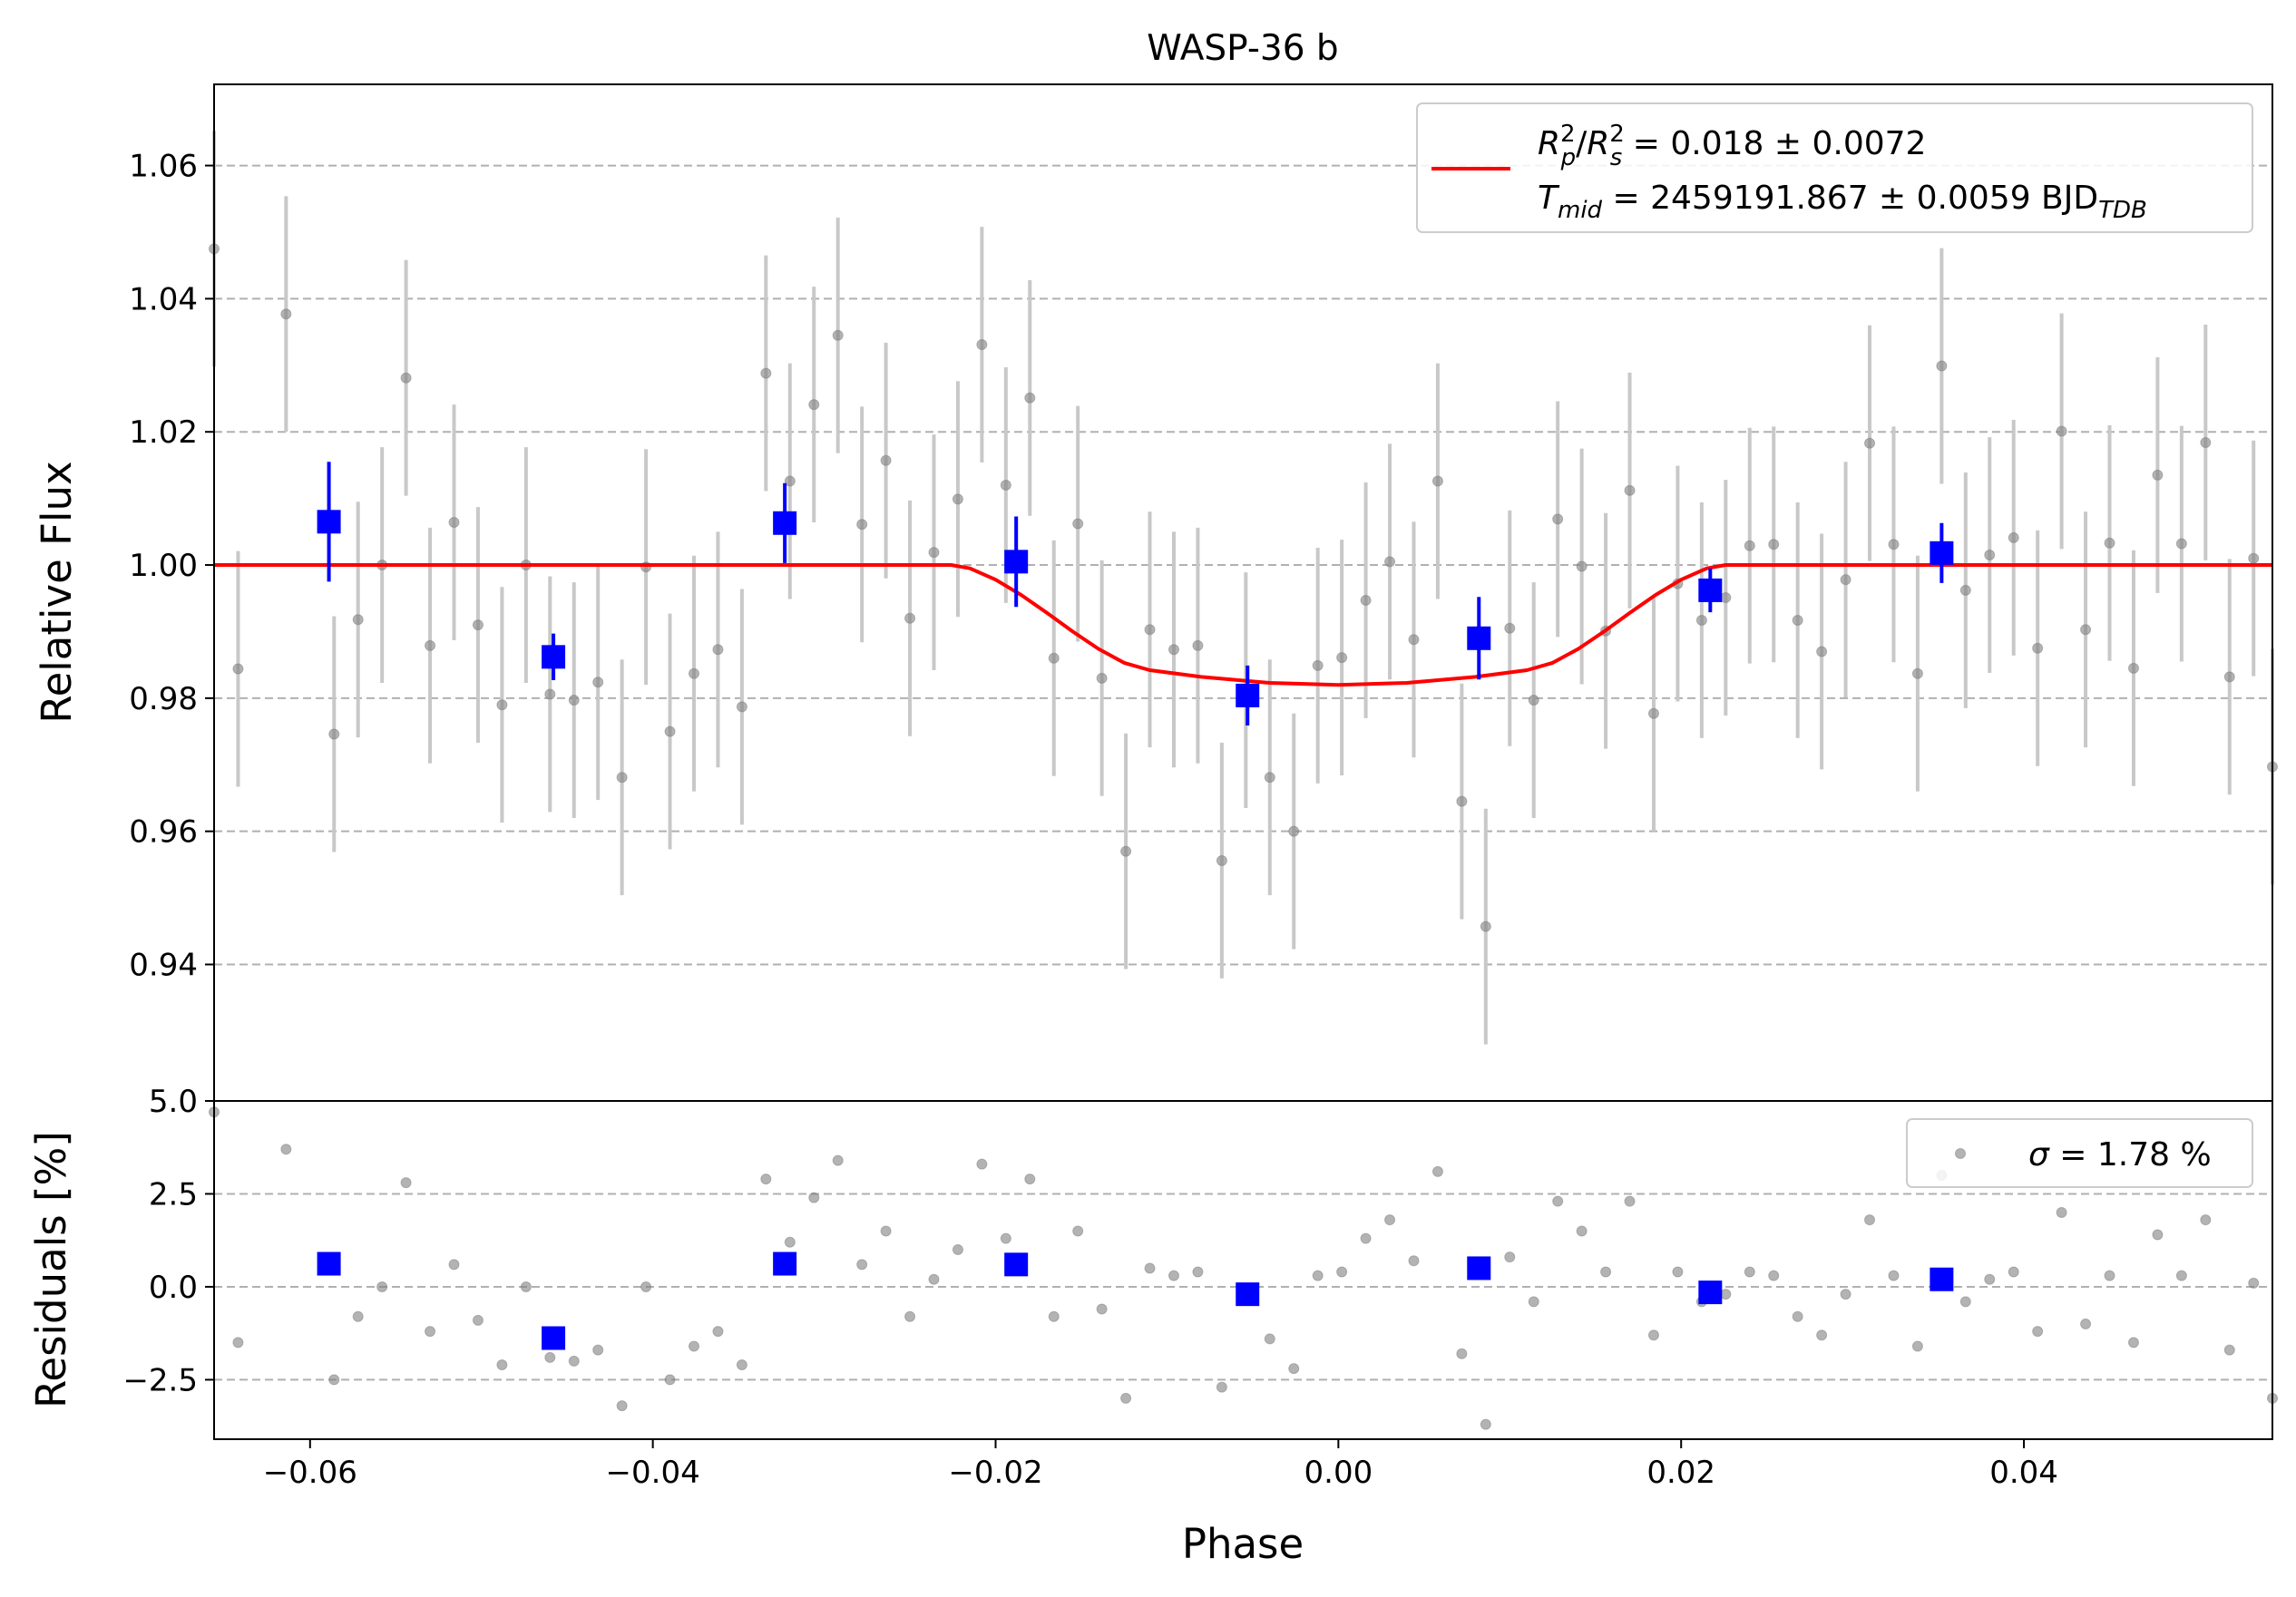 The height and width of the screenshot is (1597, 2296). Describe the element at coordinates (1243, 625) in the screenshot. I see `transit-model-line` at that location.